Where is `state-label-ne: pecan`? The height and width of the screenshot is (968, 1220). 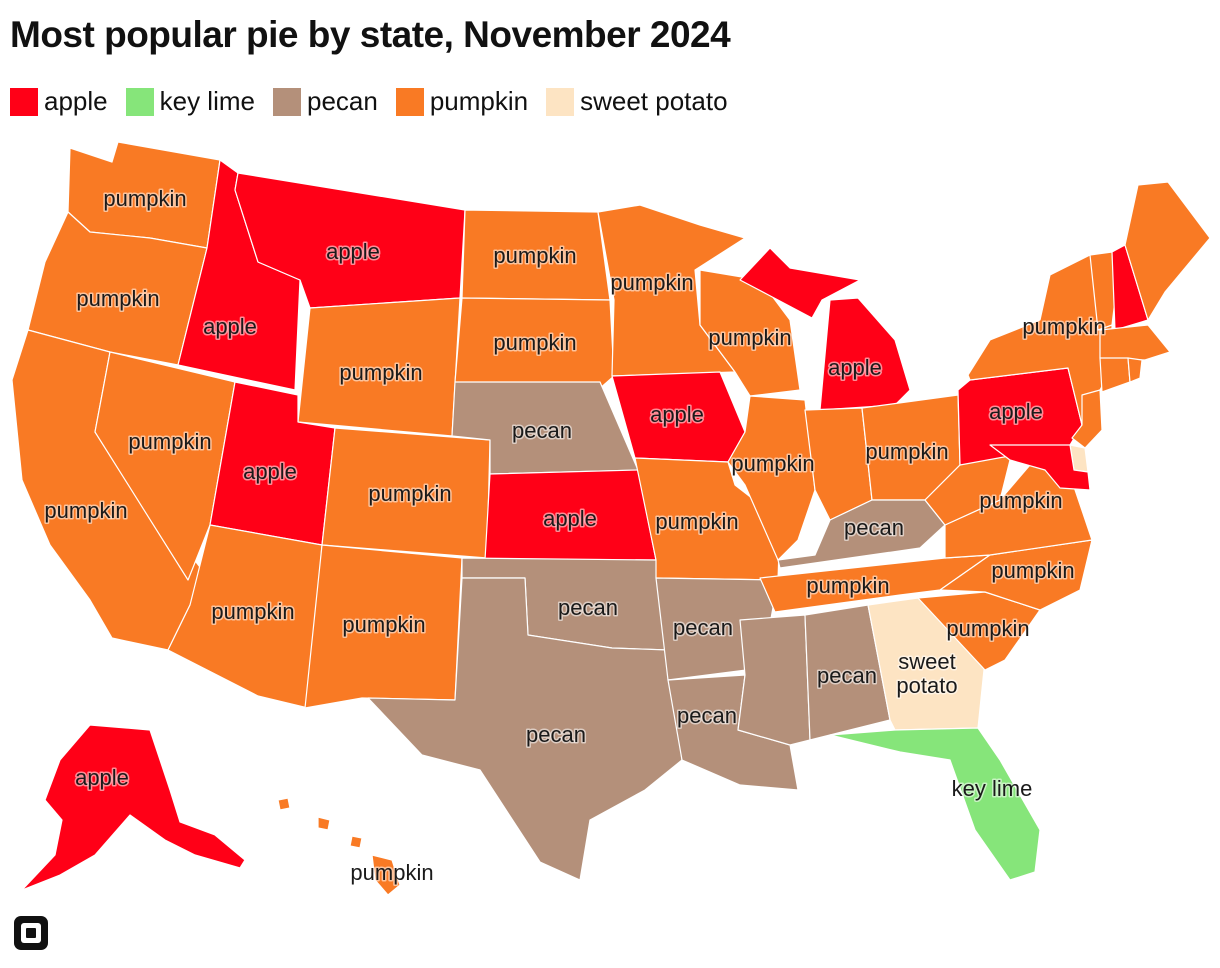 state-label-ne: pecan is located at coordinates (542, 430).